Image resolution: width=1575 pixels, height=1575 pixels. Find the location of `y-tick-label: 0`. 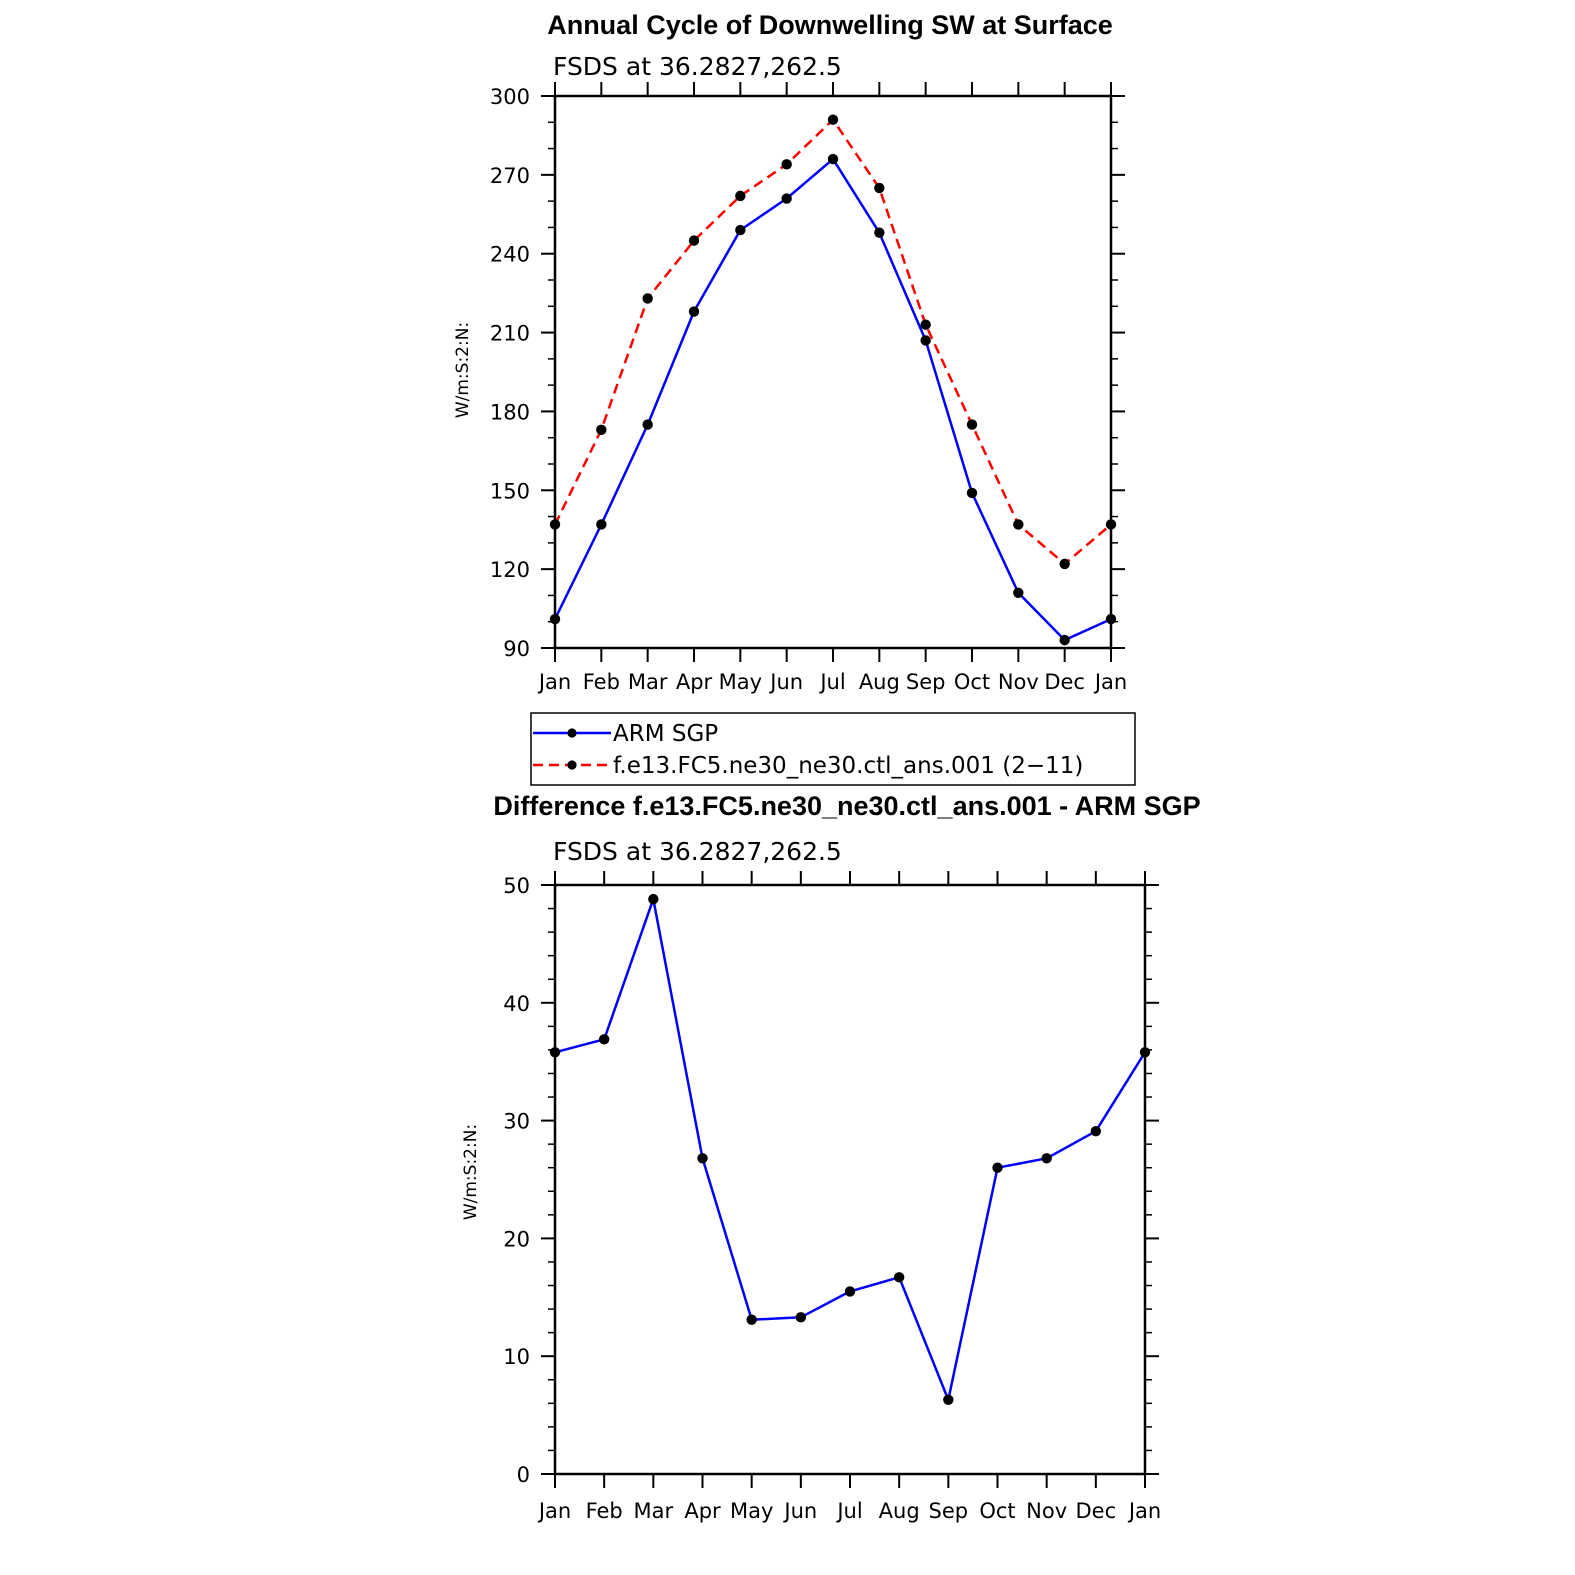

y-tick-label: 0 is located at coordinates (523, 1475).